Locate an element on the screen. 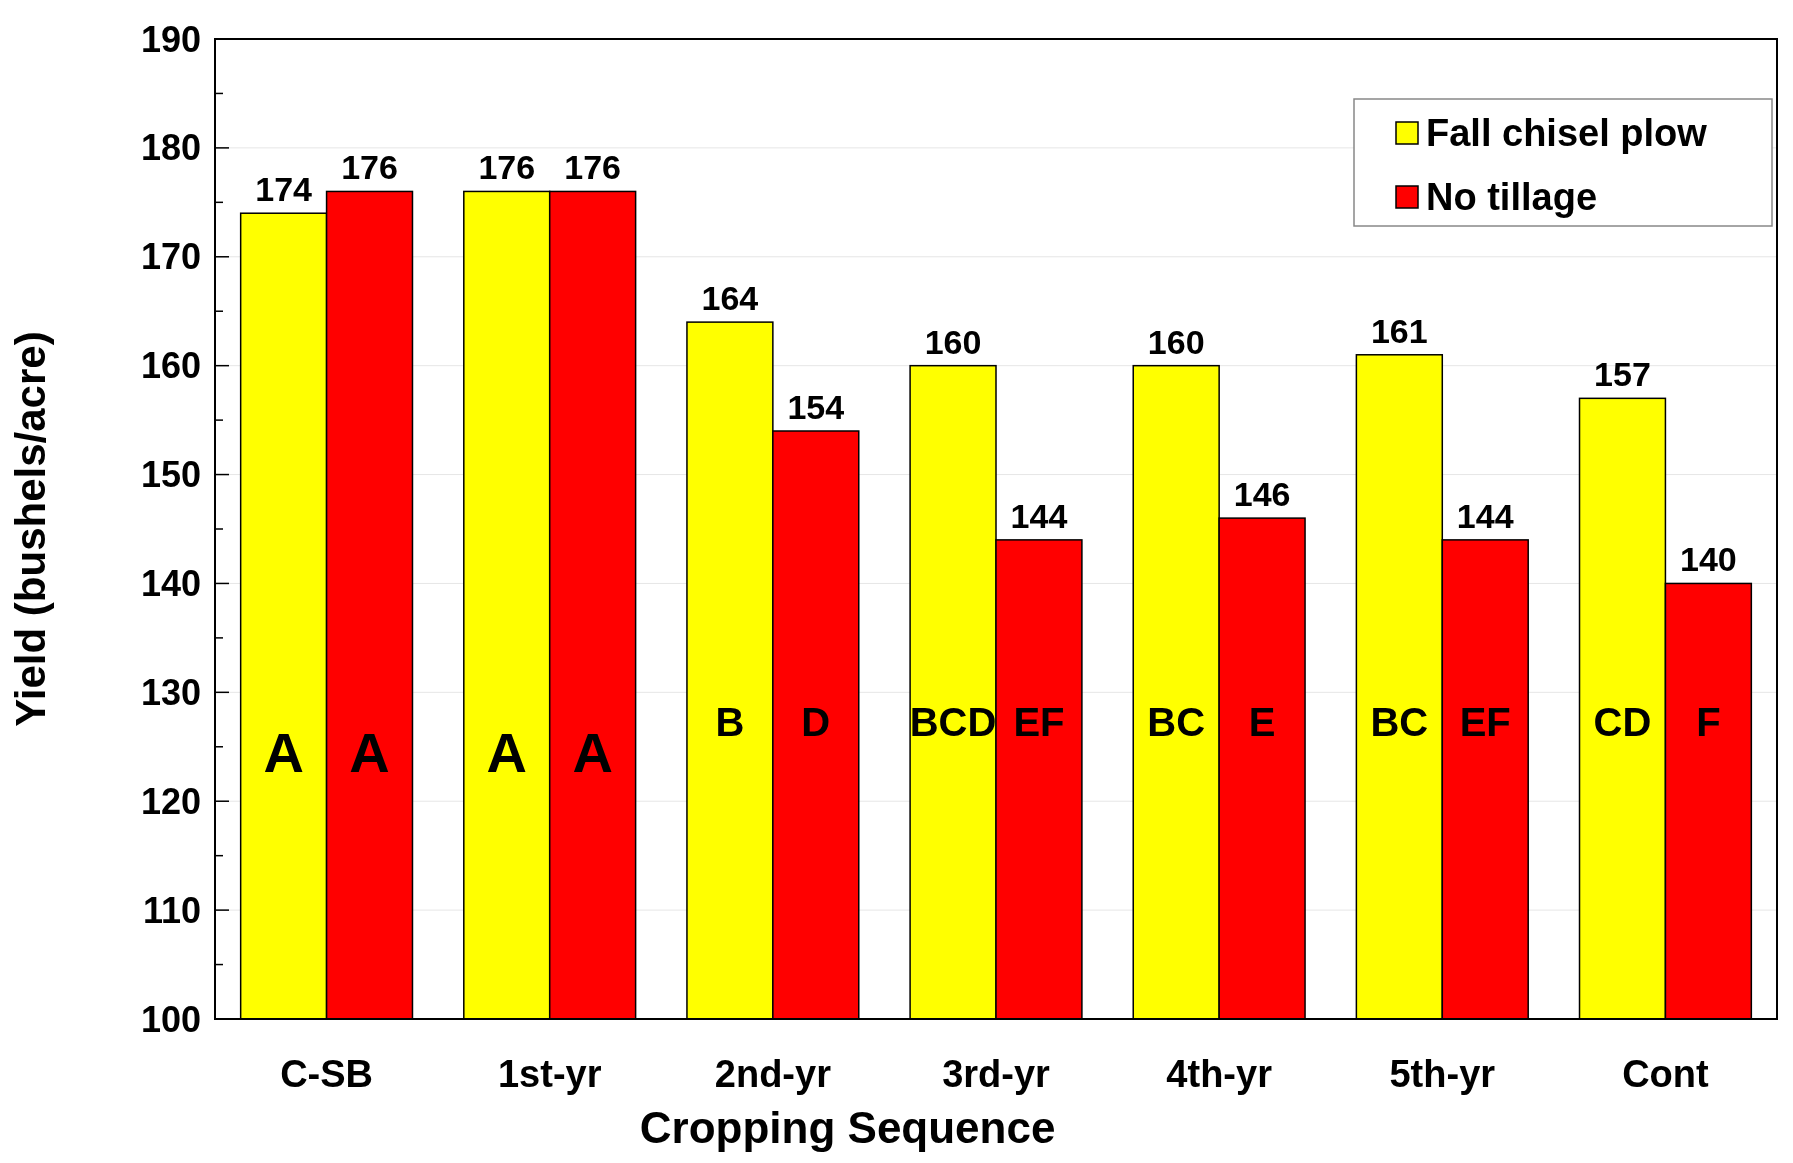 Image resolution: width=1793 pixels, height=1163 pixels. y-tick-label: 180 is located at coordinates (170, 148).